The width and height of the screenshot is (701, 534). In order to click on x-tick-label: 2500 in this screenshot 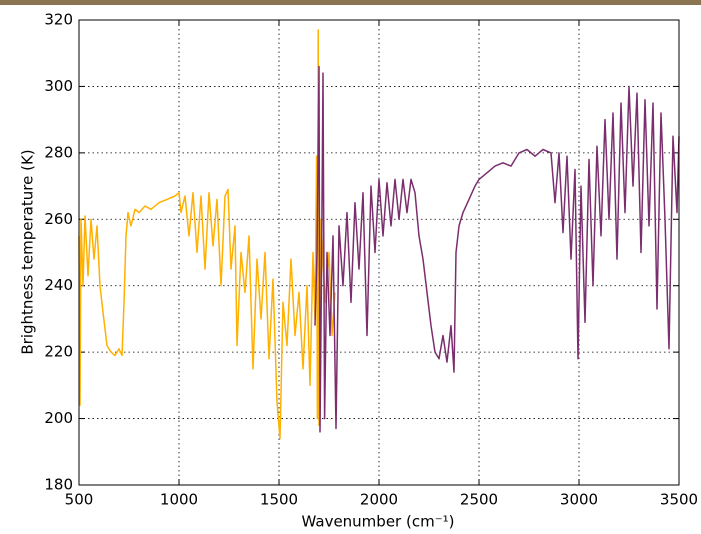, I will do `click(479, 500)`.